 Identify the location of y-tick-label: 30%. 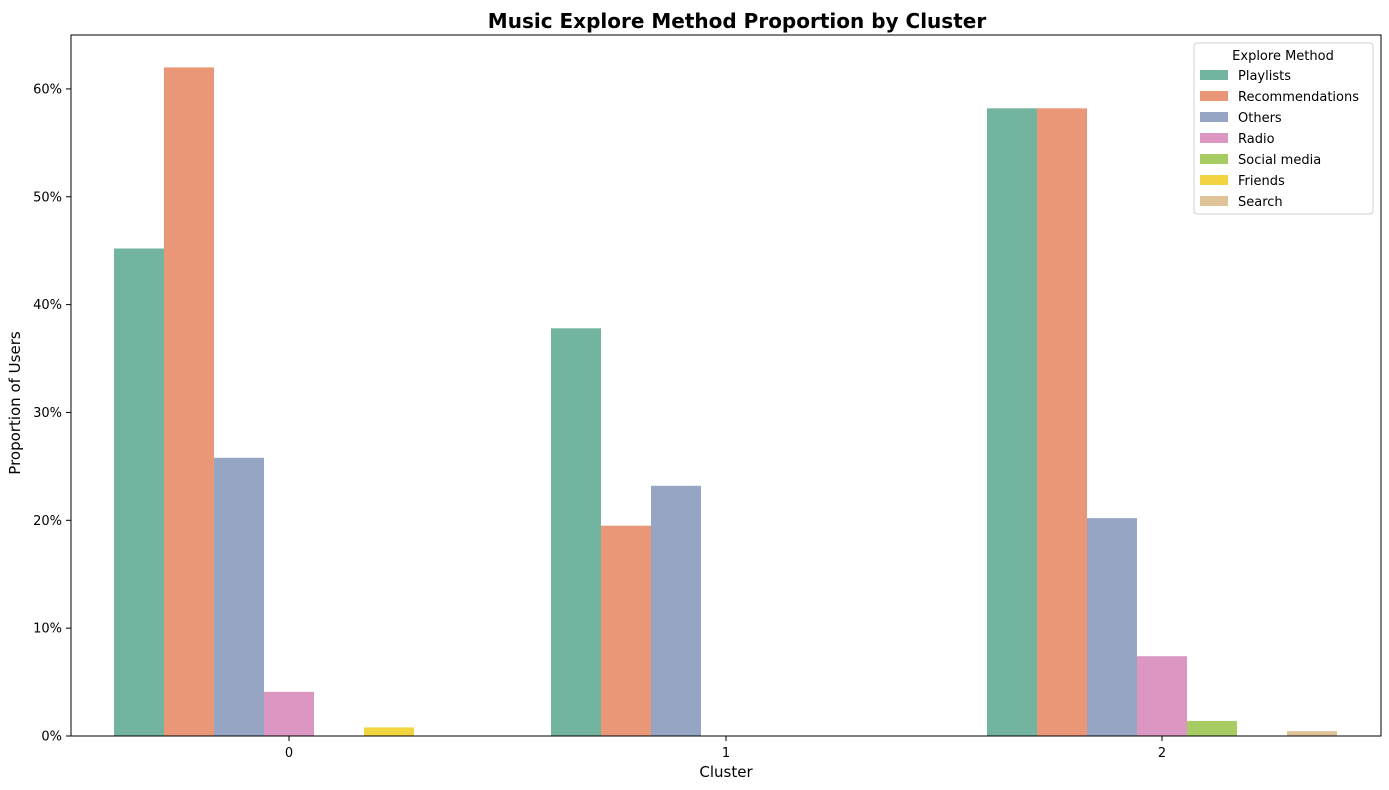
(47, 413).